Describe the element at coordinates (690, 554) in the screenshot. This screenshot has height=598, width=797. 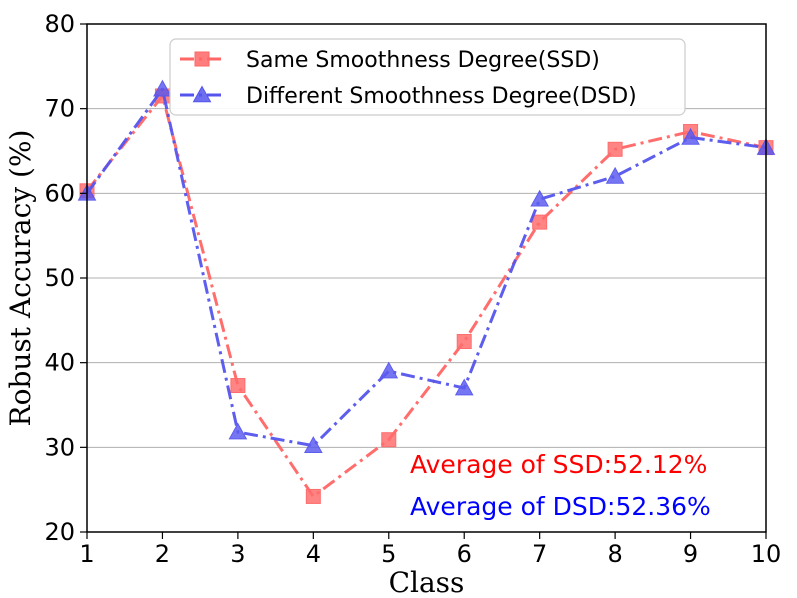
I see `x-tick-label-9: 9` at that location.